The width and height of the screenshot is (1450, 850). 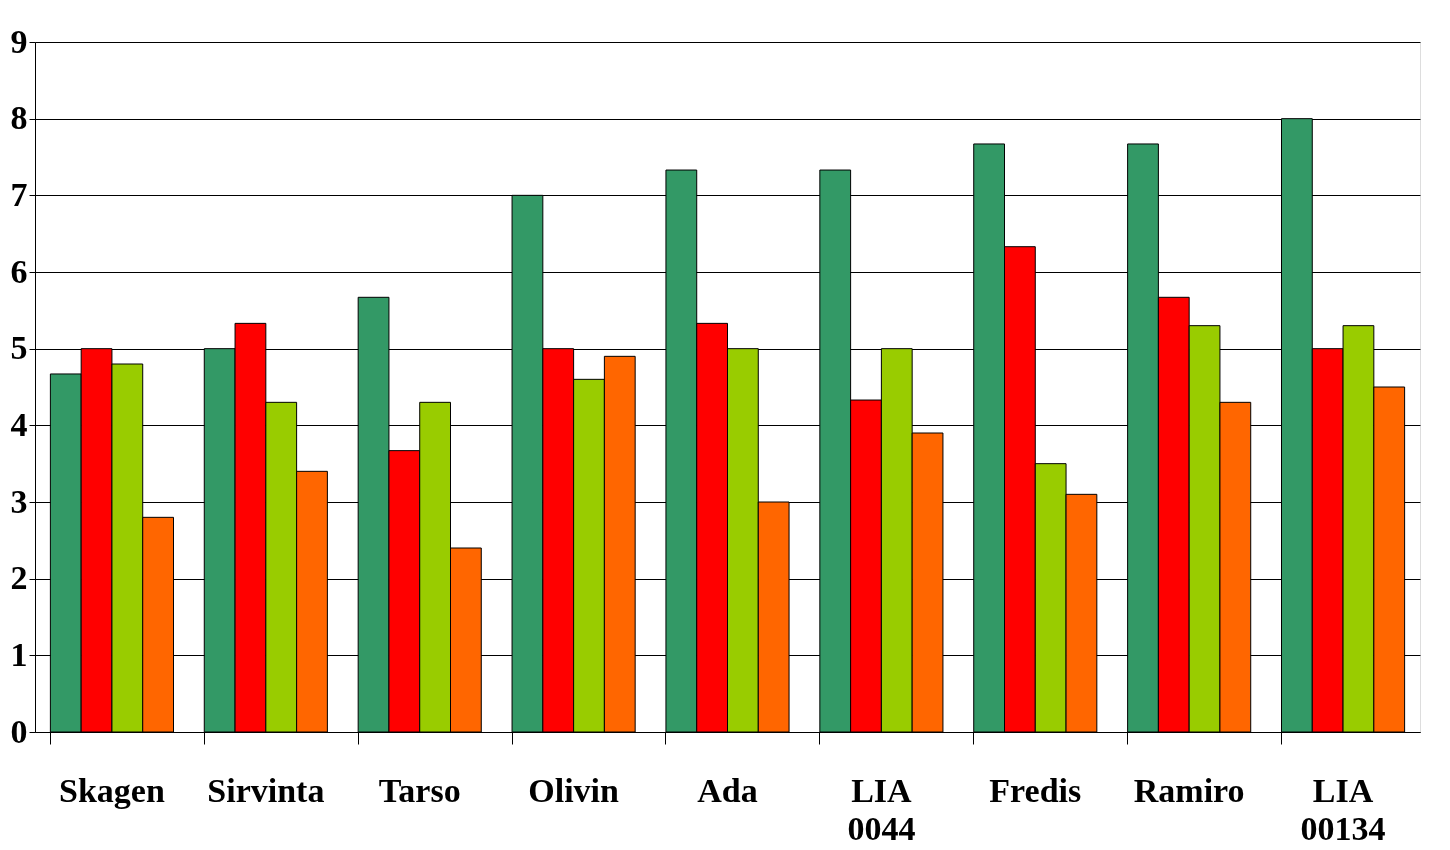 What do you see at coordinates (19, 41) in the screenshot?
I see `y-tick-label: 9` at bounding box center [19, 41].